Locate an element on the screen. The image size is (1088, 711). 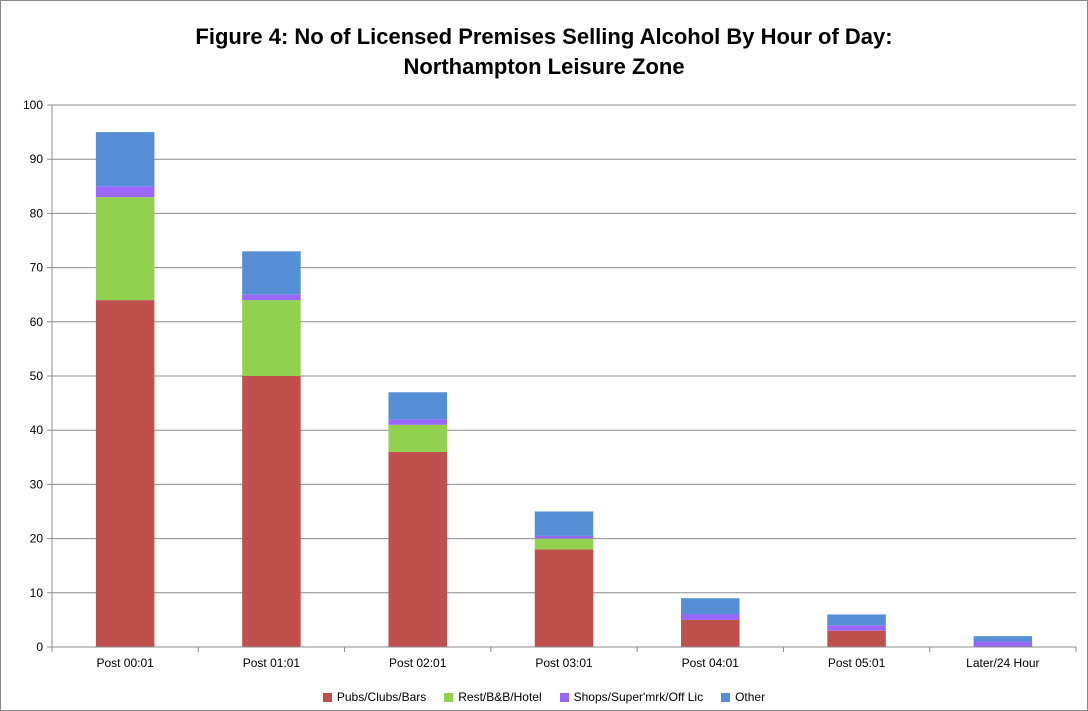
y-tick-label: 70 is located at coordinates (37, 268).